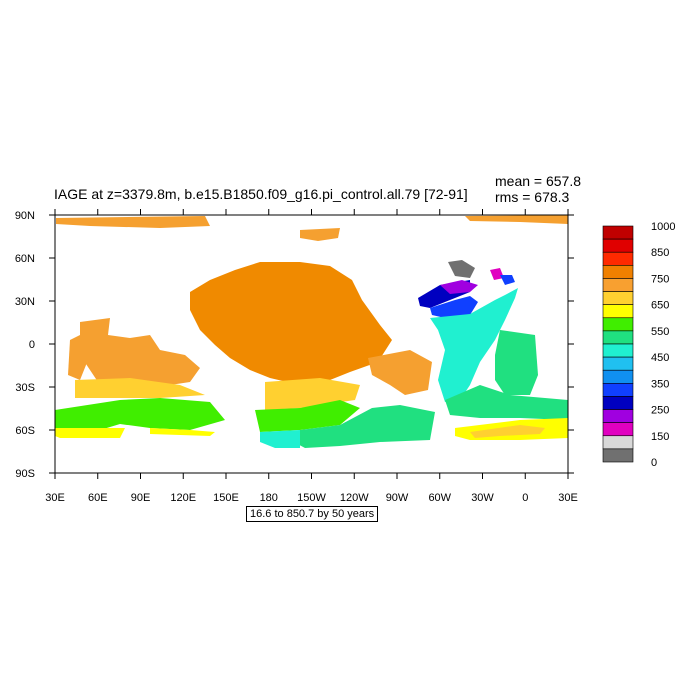  Describe the element at coordinates (660, 332) in the screenshot. I see `colorbar-label: 550` at that location.